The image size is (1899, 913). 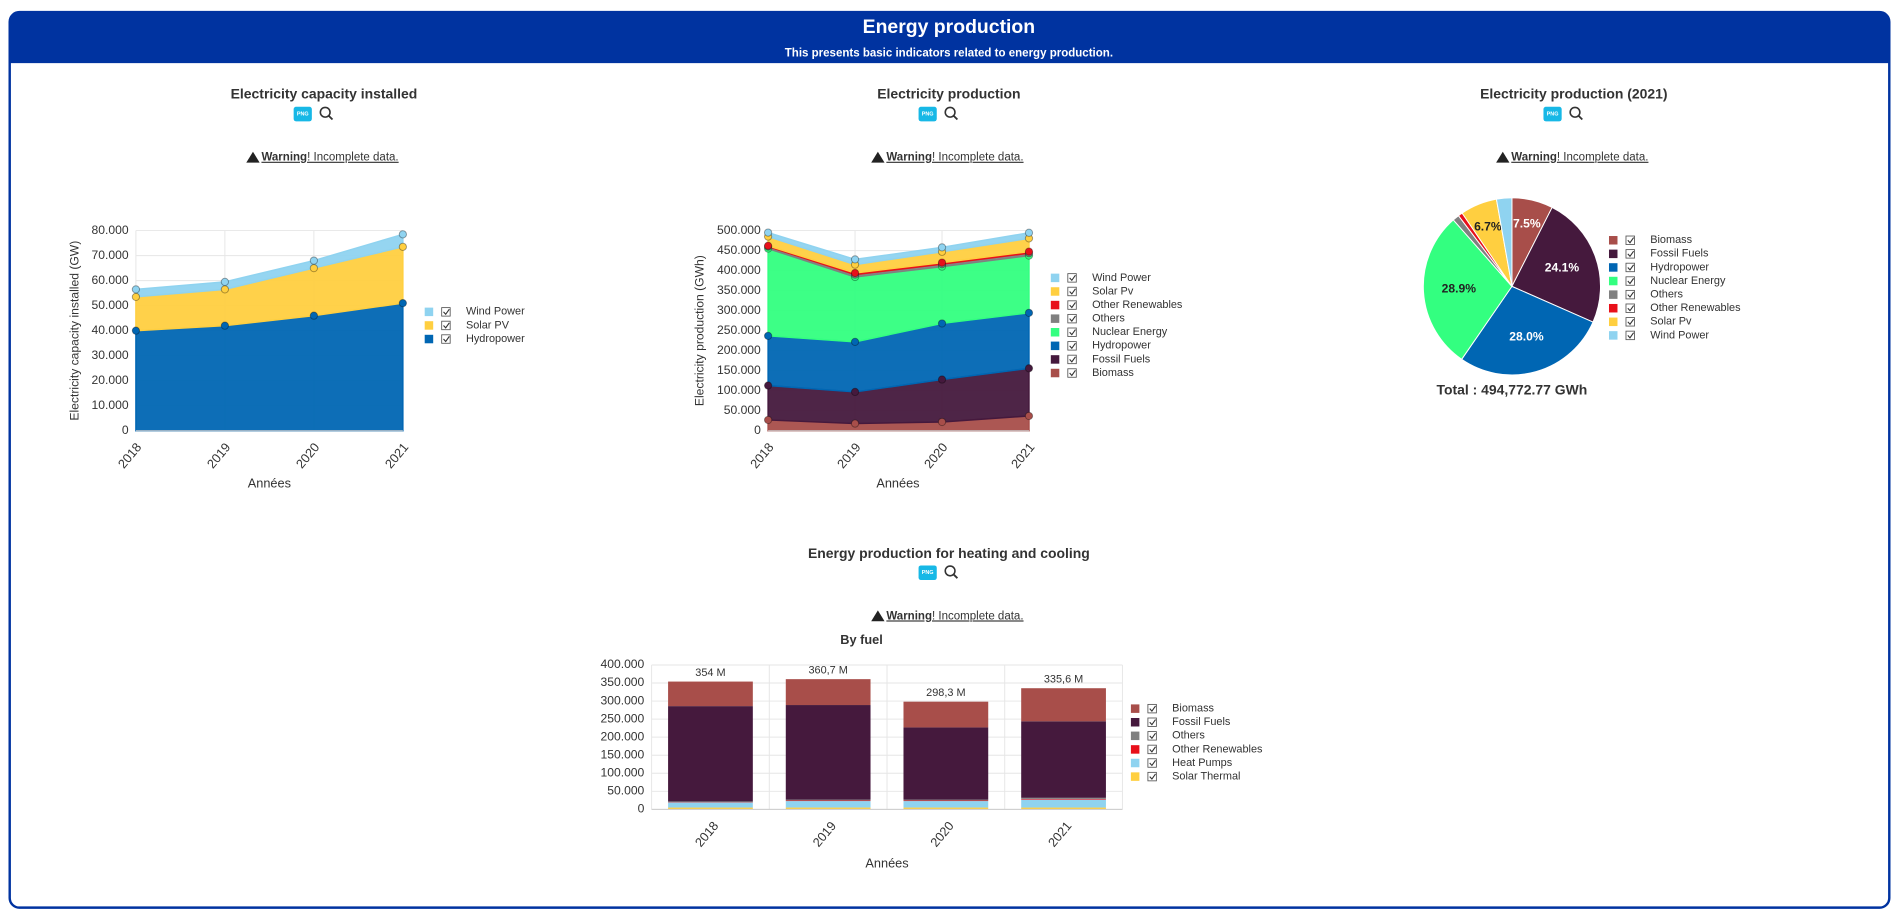 I want to click on legend-label: Heat Pumps, so click(x=1202, y=763).